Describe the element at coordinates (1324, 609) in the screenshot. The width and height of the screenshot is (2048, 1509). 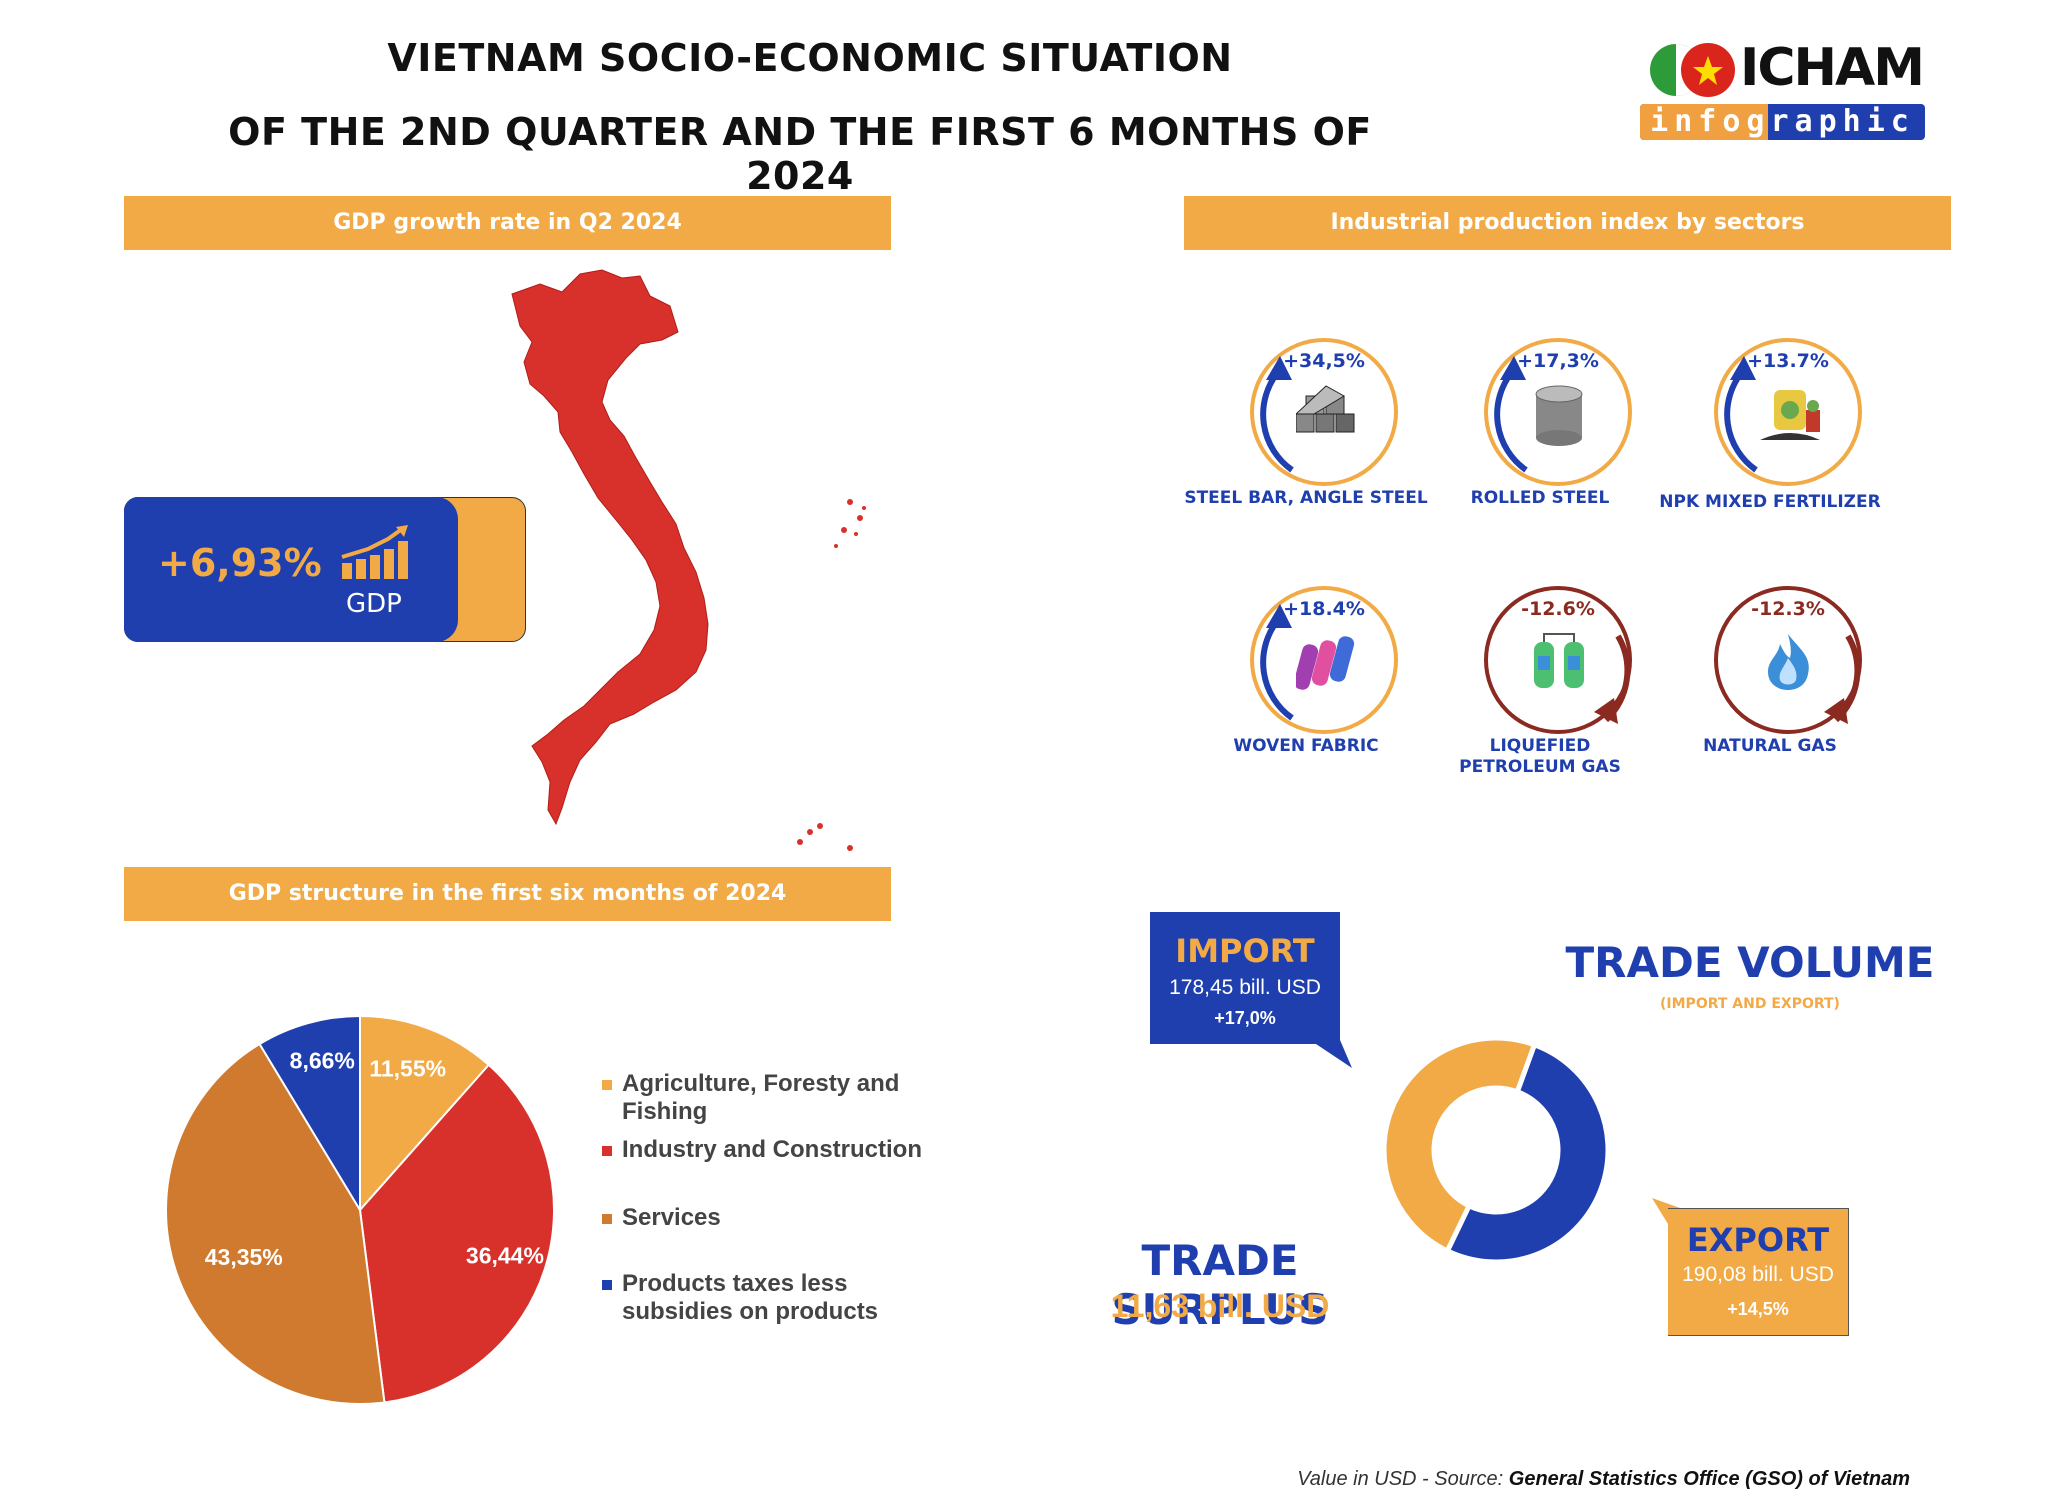
I see `ipi-change: +18.4%` at that location.